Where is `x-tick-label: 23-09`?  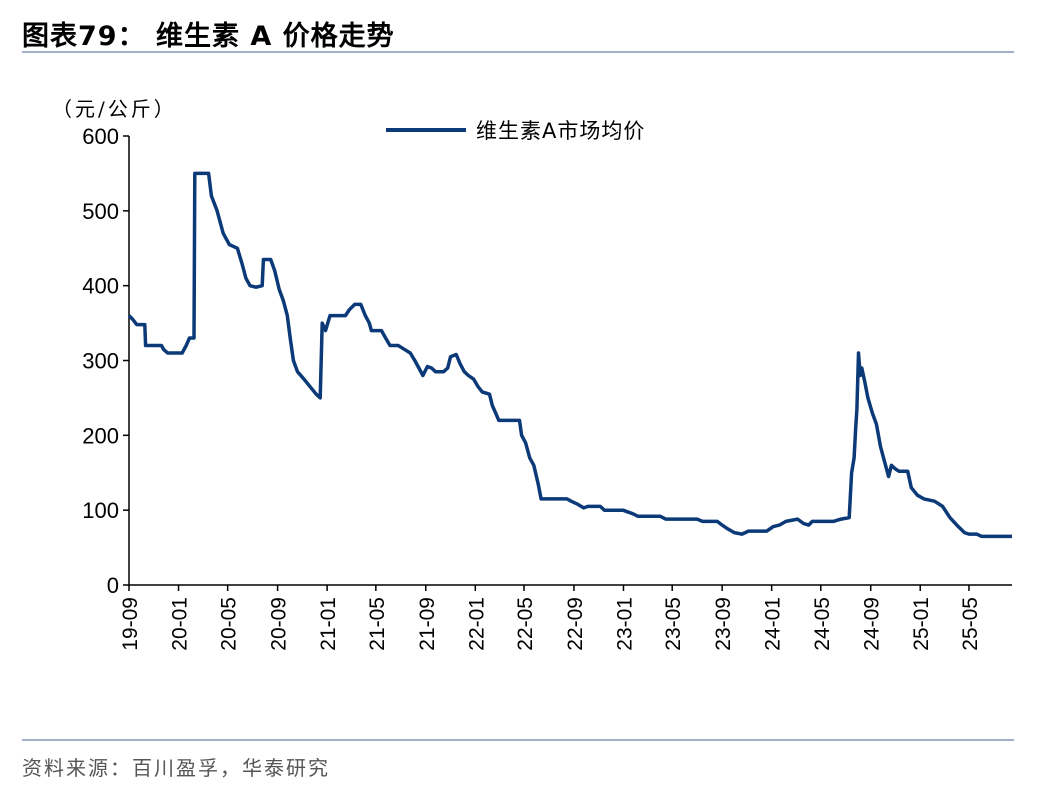 x-tick-label: 23-09 is located at coordinates (723, 624).